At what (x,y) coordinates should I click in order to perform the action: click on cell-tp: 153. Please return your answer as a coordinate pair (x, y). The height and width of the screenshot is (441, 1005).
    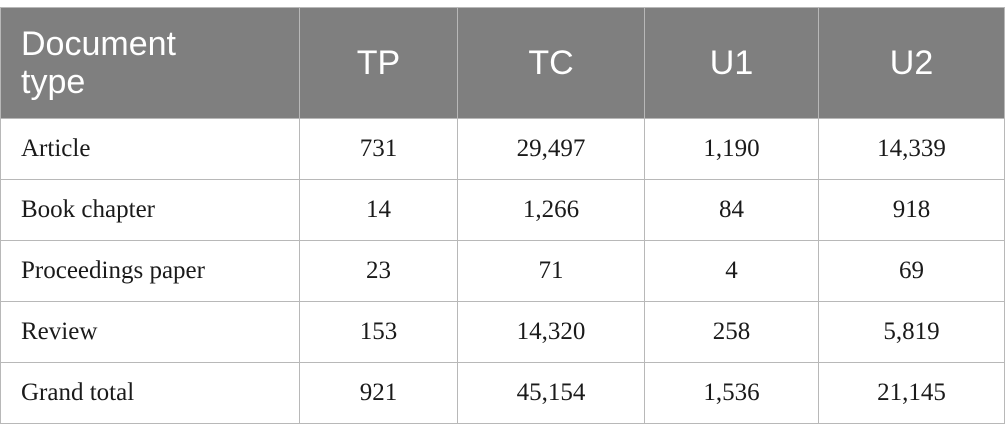
    Looking at the image, I should click on (378, 332).